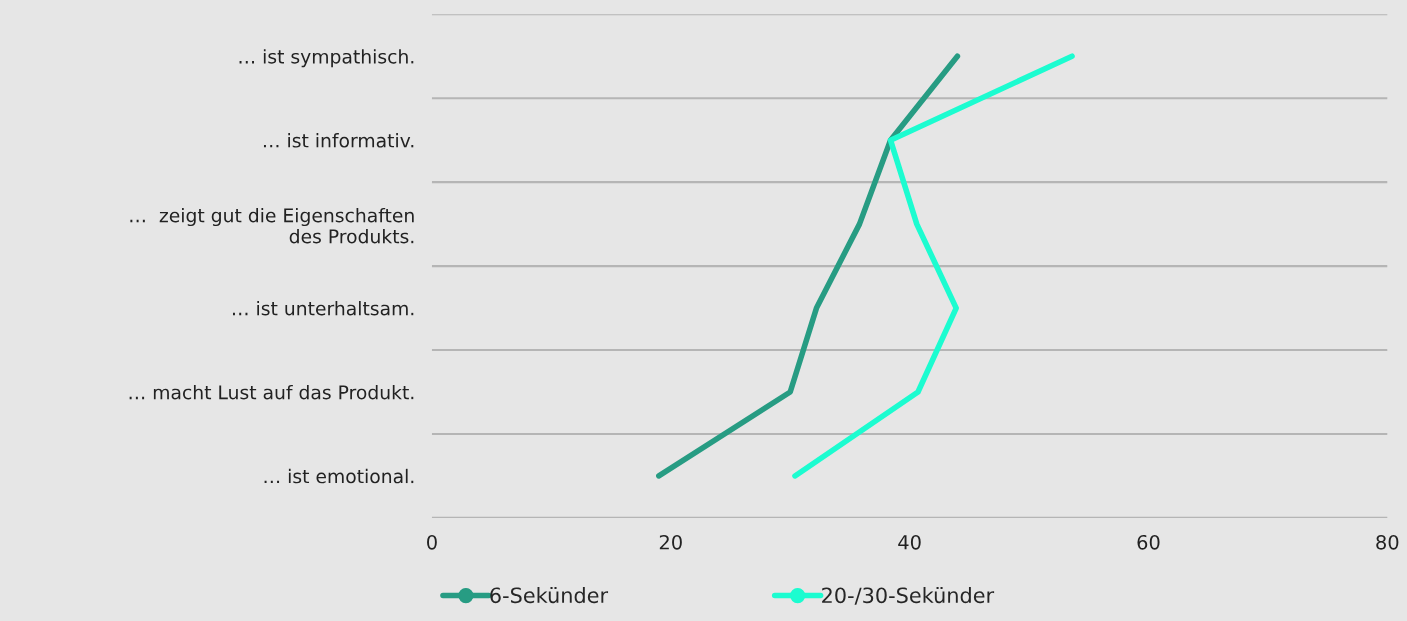  Describe the element at coordinates (339, 476) in the screenshot. I see `y-tick-label: … ist emotional.` at that location.